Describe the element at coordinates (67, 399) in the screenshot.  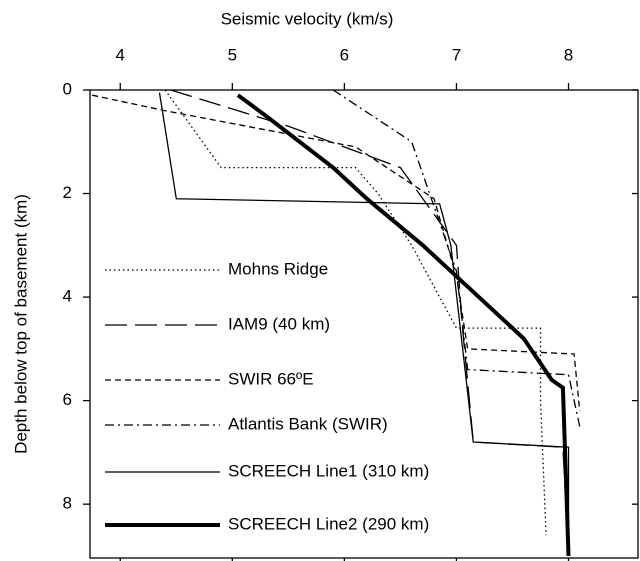
I see `y-tick-label: 6` at that location.